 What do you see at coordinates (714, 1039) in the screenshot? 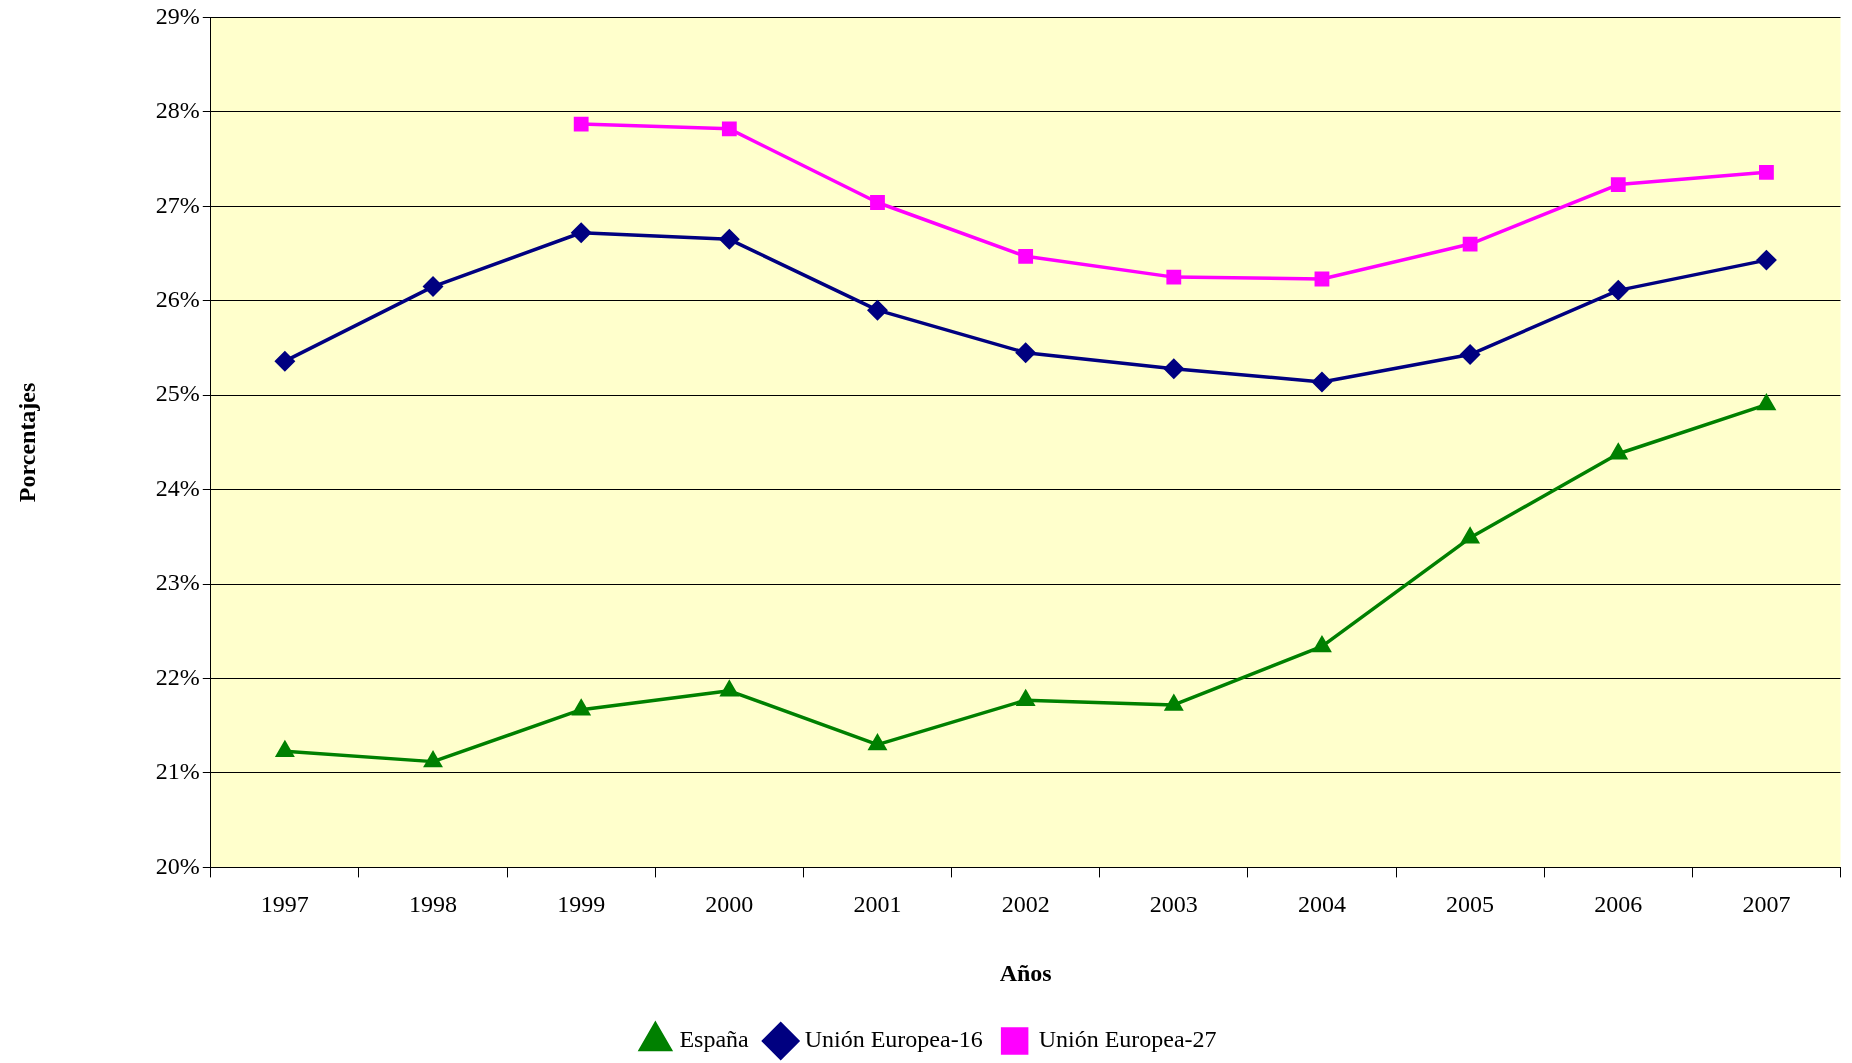
I see `legend-label: España` at bounding box center [714, 1039].